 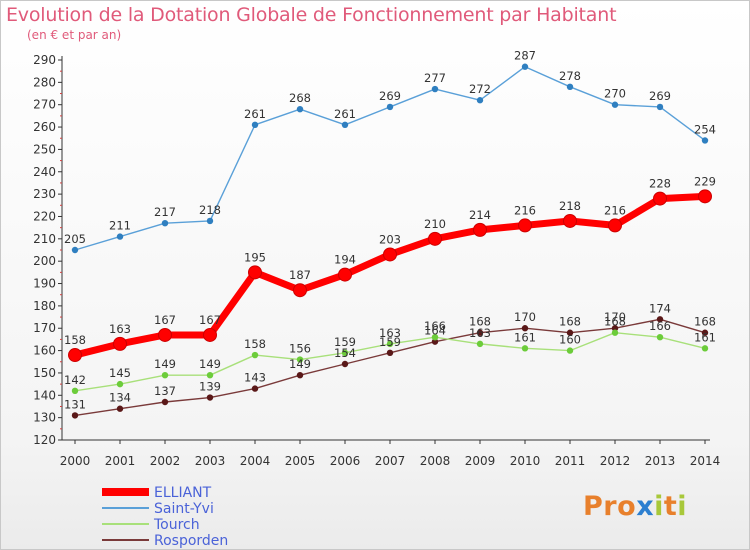 I want to click on x-tick-label: 2012, so click(x=615, y=461).